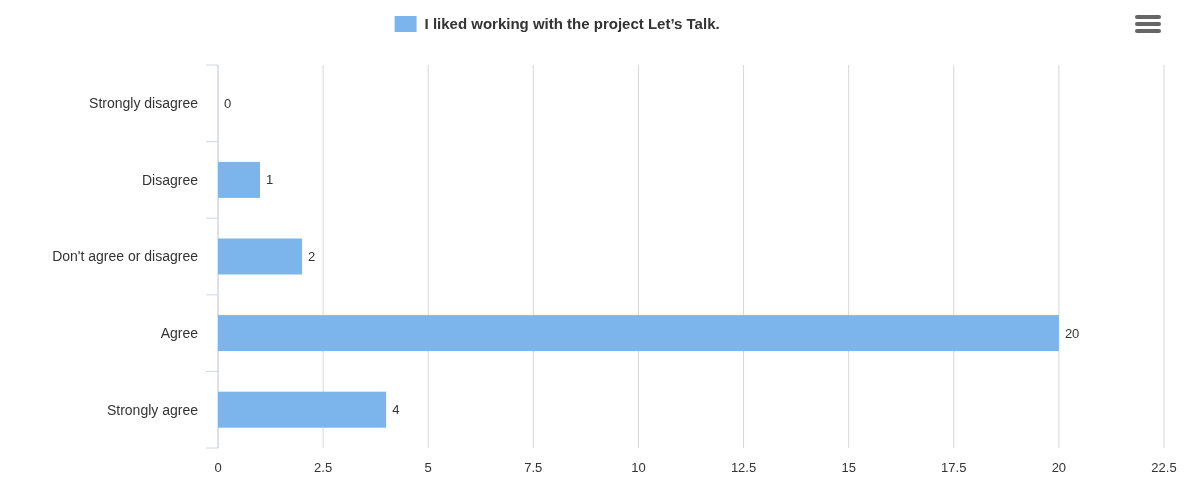 The width and height of the screenshot is (1188, 482). Describe the element at coordinates (572, 24) in the screenshot. I see `legend-label: I liked working with the project Let’s Talk.` at that location.